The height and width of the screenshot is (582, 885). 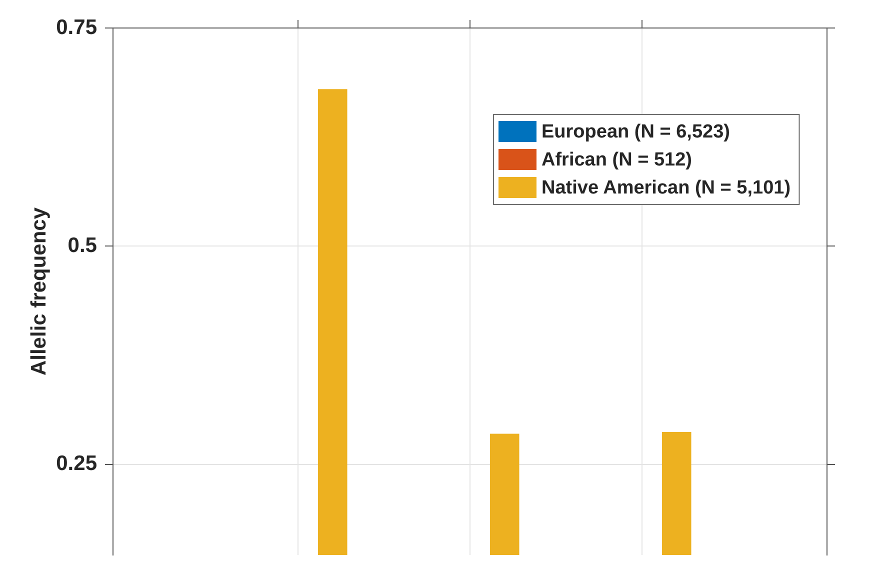 I want to click on y-tick-label: 0.5, so click(x=83, y=245).